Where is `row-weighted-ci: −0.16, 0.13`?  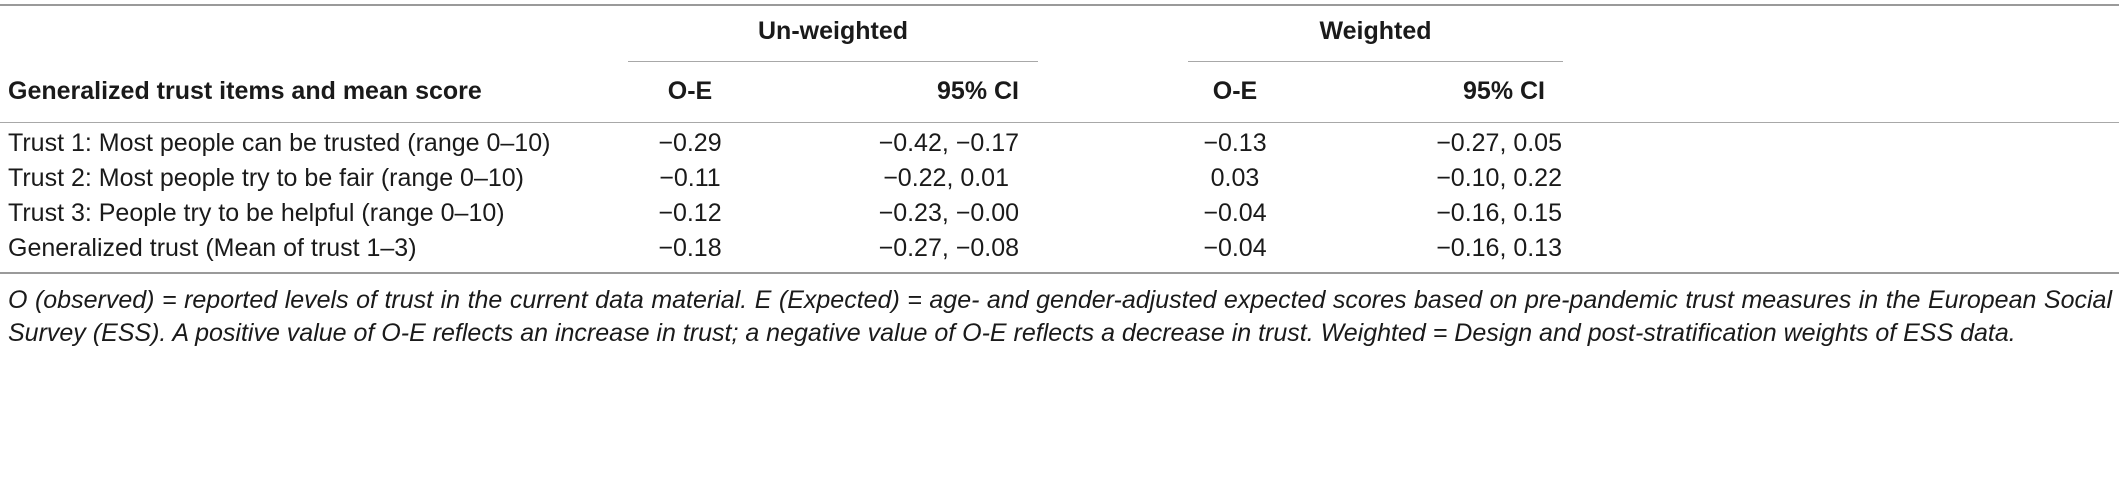 row-weighted-ci: −0.16, 0.13 is located at coordinates (1499, 248).